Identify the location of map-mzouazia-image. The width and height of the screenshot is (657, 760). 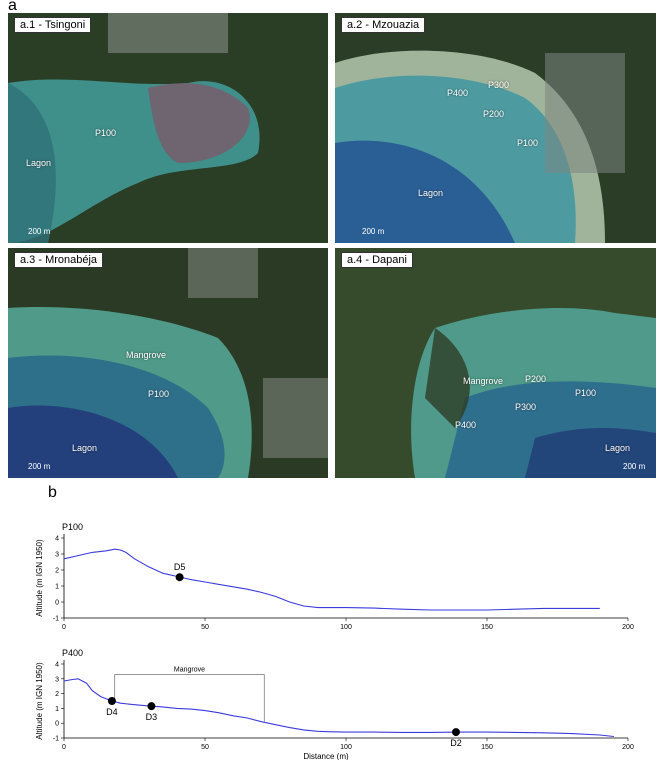
(495, 128).